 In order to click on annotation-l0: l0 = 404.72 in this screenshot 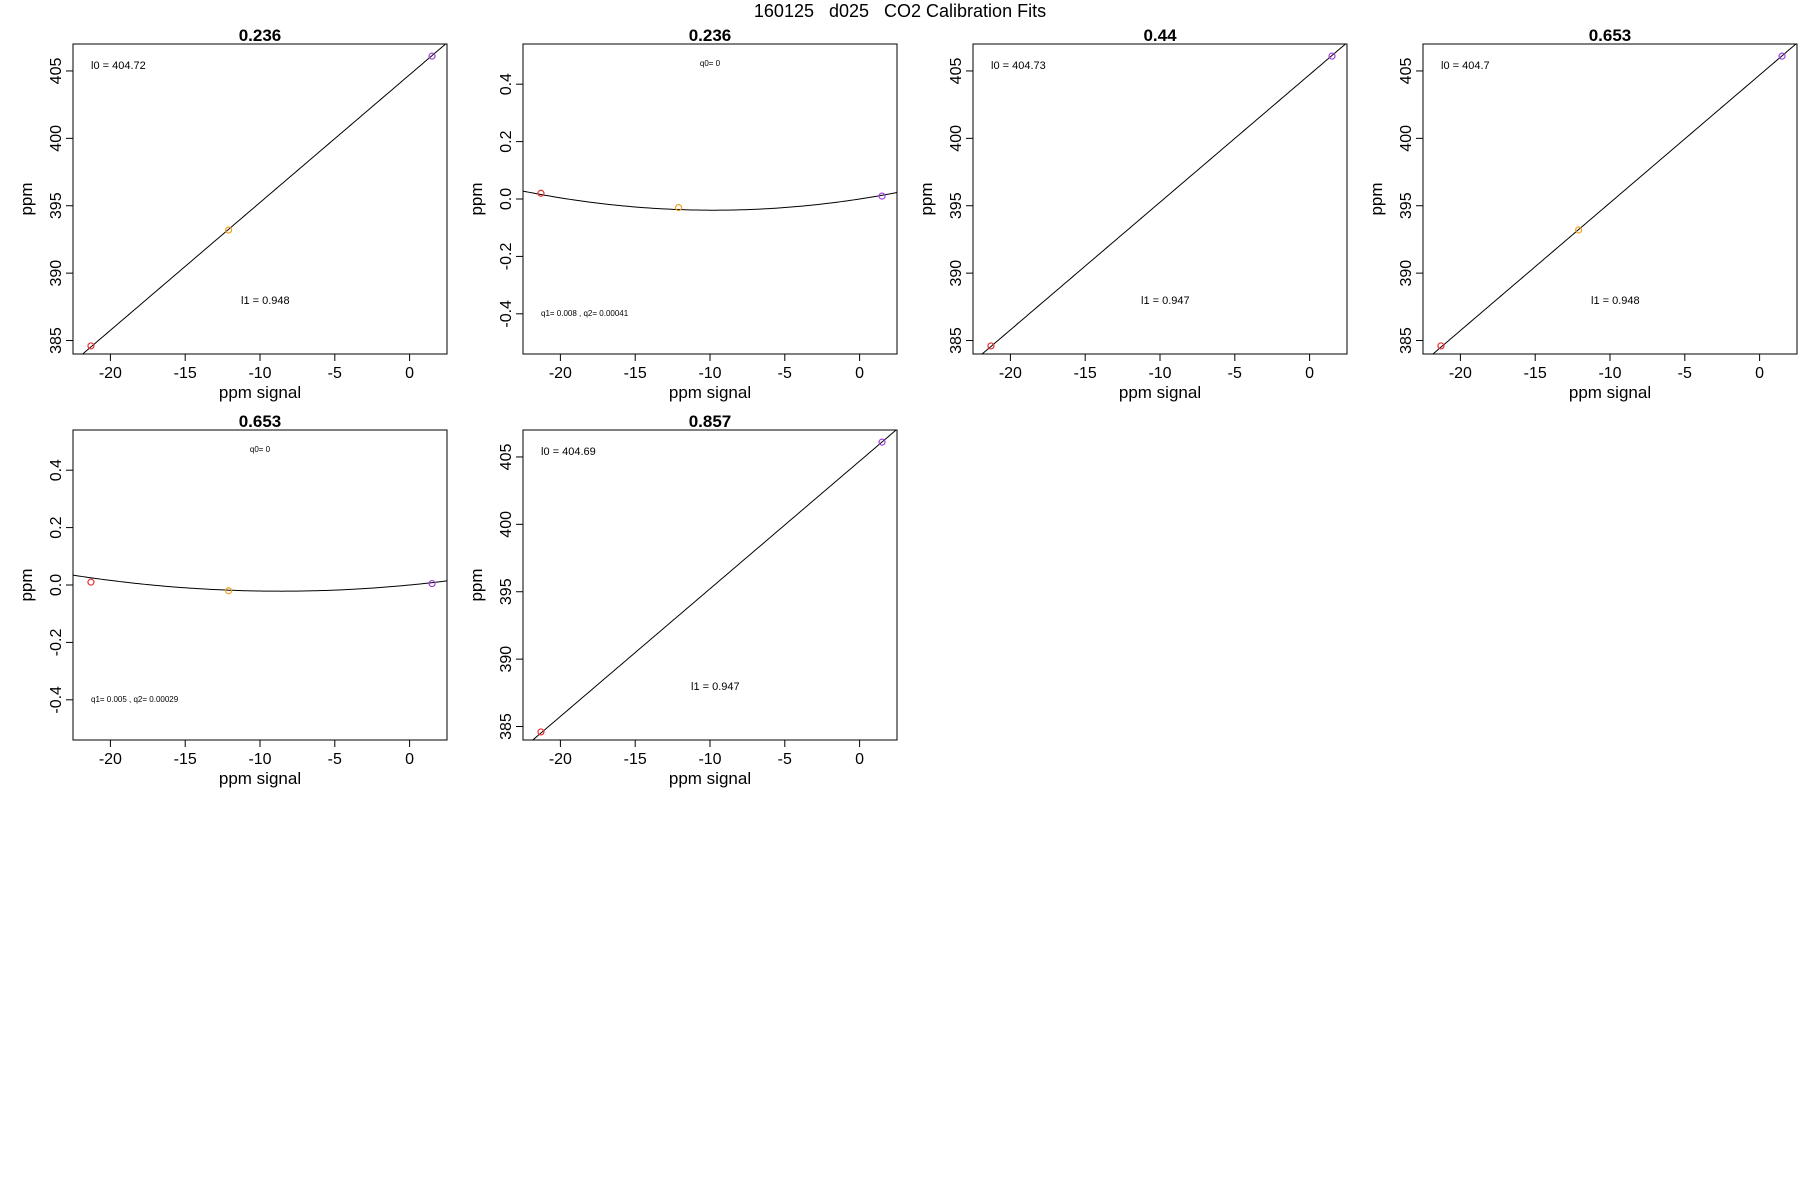, I will do `click(118, 66)`.